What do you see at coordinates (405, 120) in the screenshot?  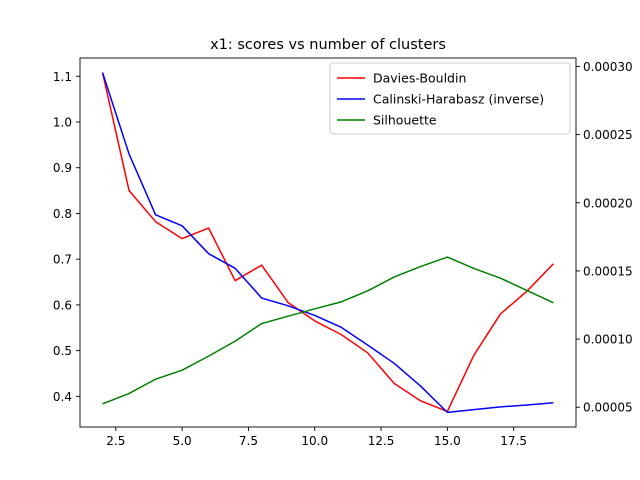 I see `legend-entry-label: Silhouette` at bounding box center [405, 120].